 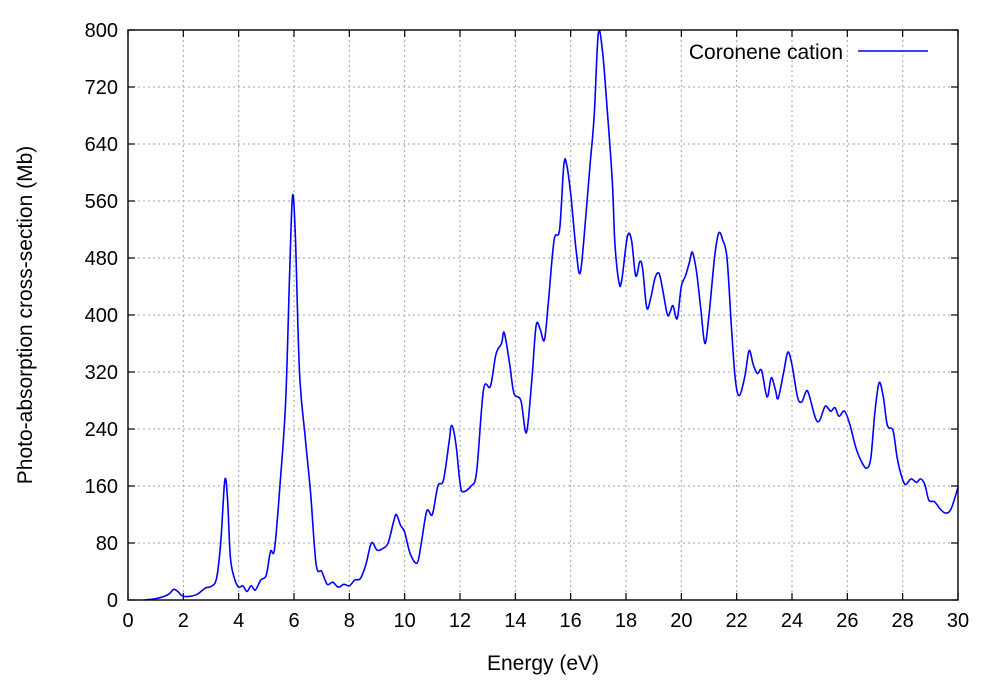 What do you see at coordinates (101, 430) in the screenshot?
I see `y-tick-label: 240` at bounding box center [101, 430].